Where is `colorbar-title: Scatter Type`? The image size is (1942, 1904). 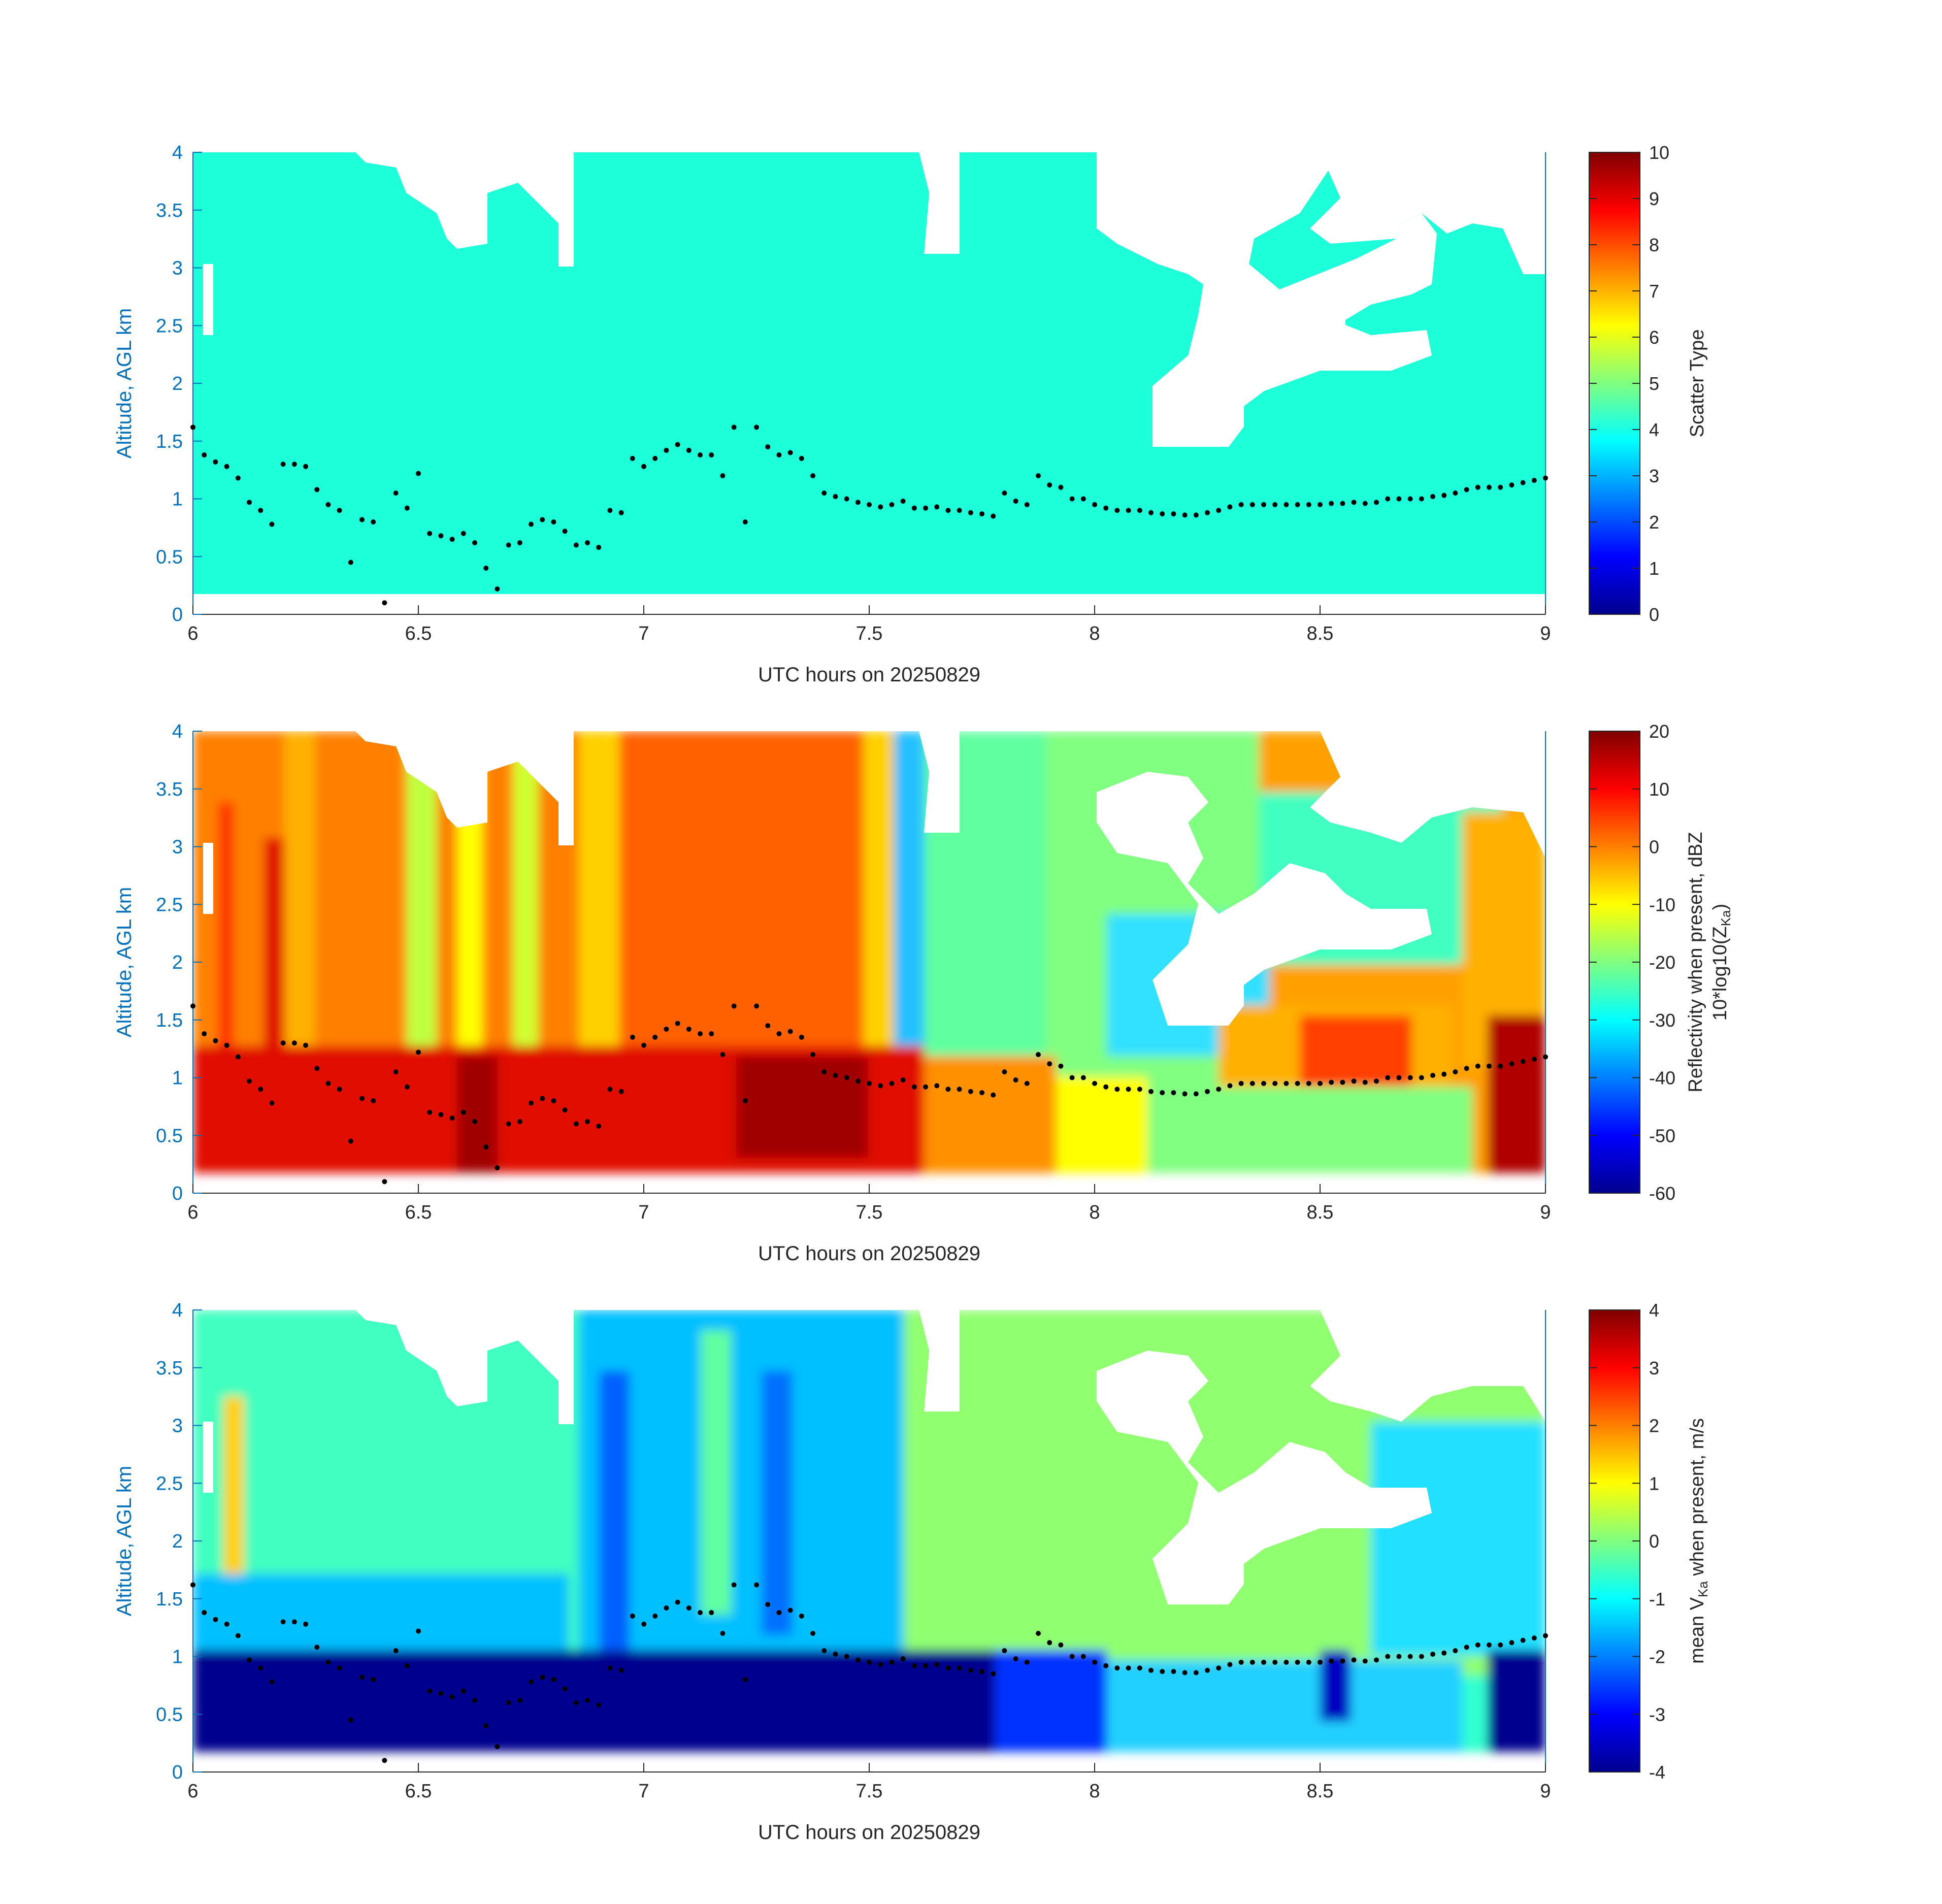 colorbar-title: Scatter Type is located at coordinates (1697, 384).